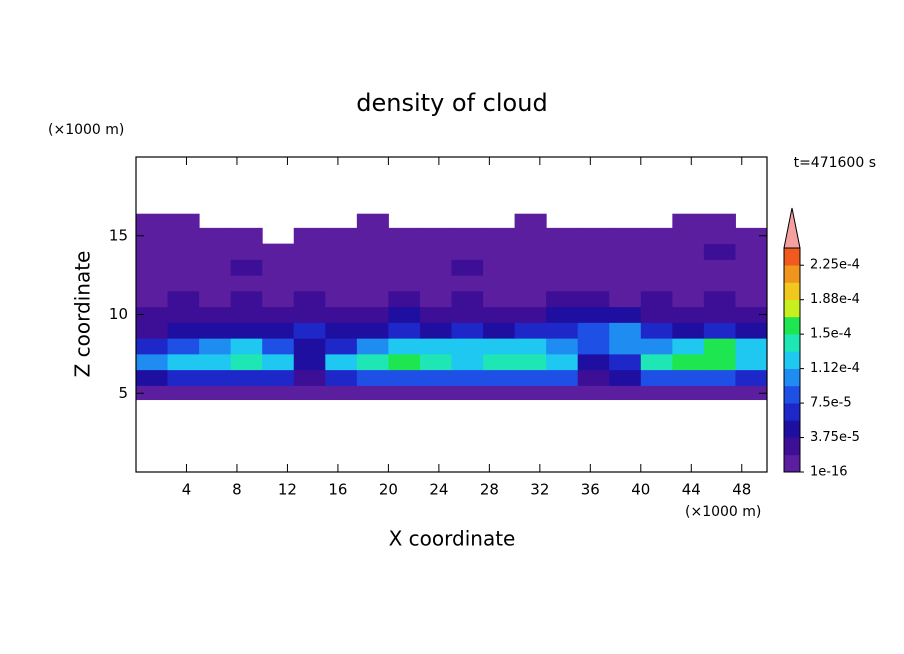 This screenshot has height=654, width=904. What do you see at coordinates (835, 368) in the screenshot?
I see `colorbar-tick-label: 1.12e-4` at bounding box center [835, 368].